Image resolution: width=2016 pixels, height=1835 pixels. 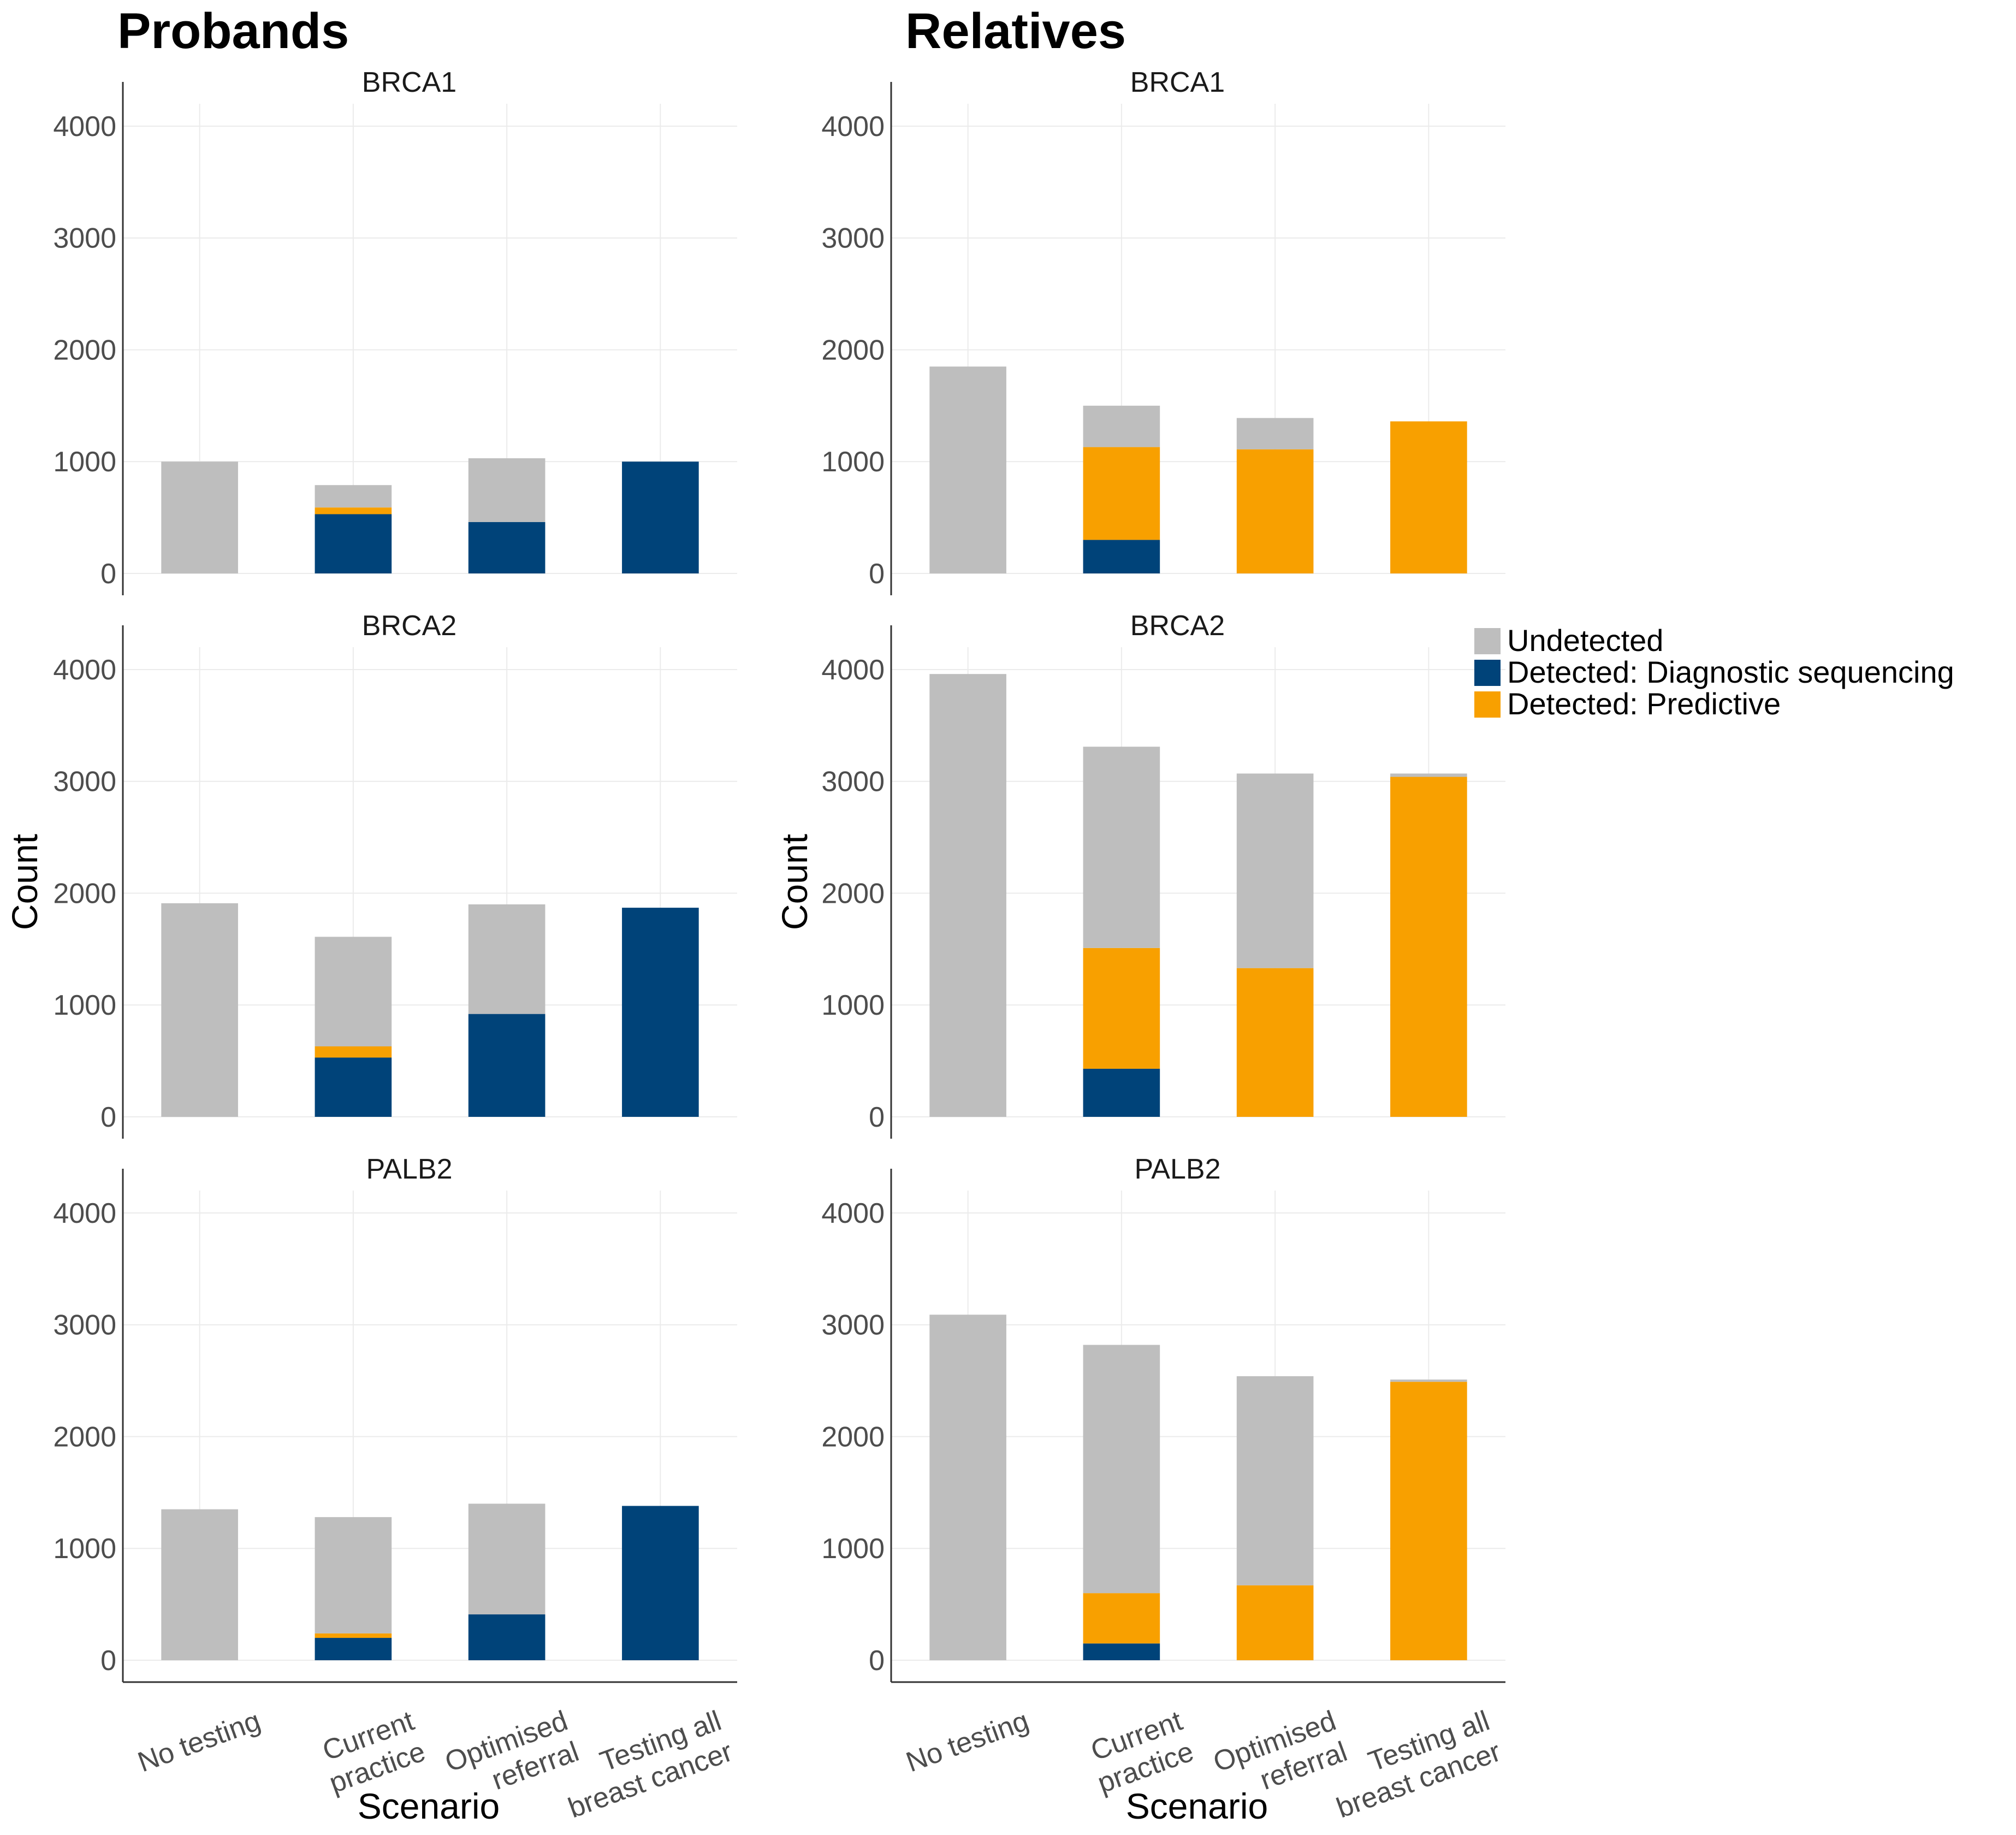 I want to click on y-axis-title-probands: Count, so click(x=25, y=882).